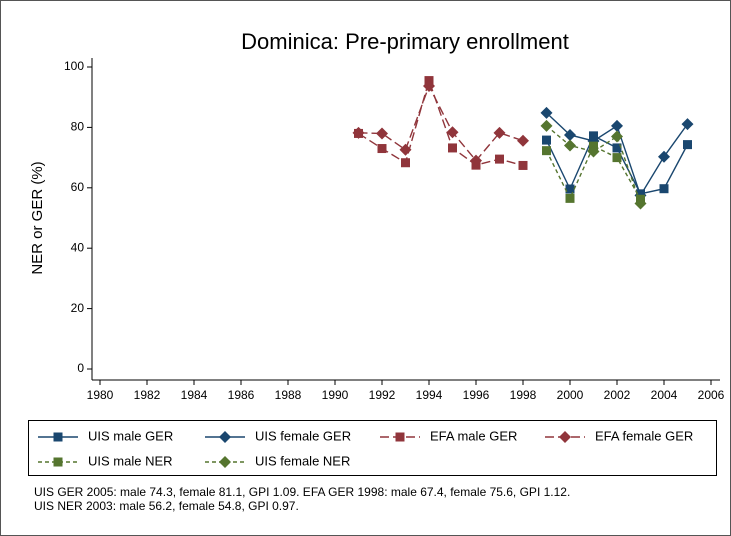  What do you see at coordinates (130, 460) in the screenshot?
I see `legend-label: UIS male NER` at bounding box center [130, 460].